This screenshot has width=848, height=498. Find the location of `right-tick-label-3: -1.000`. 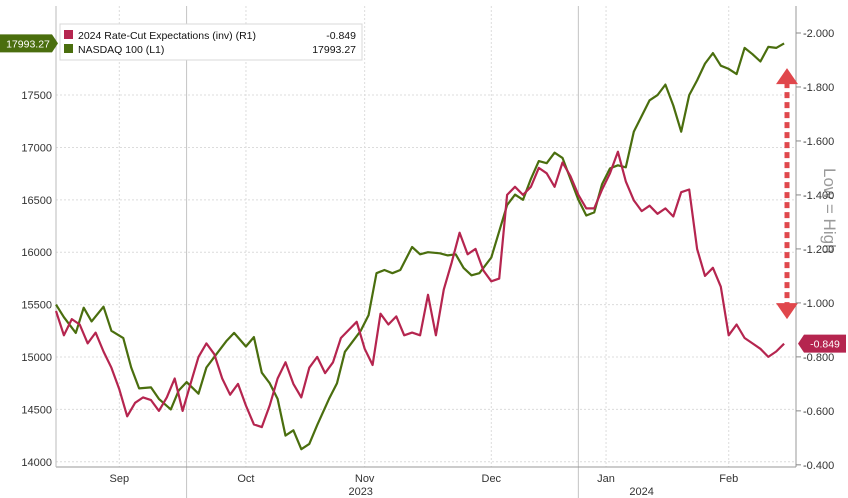

right-tick-label-3: -1.000 is located at coordinates (818, 304).